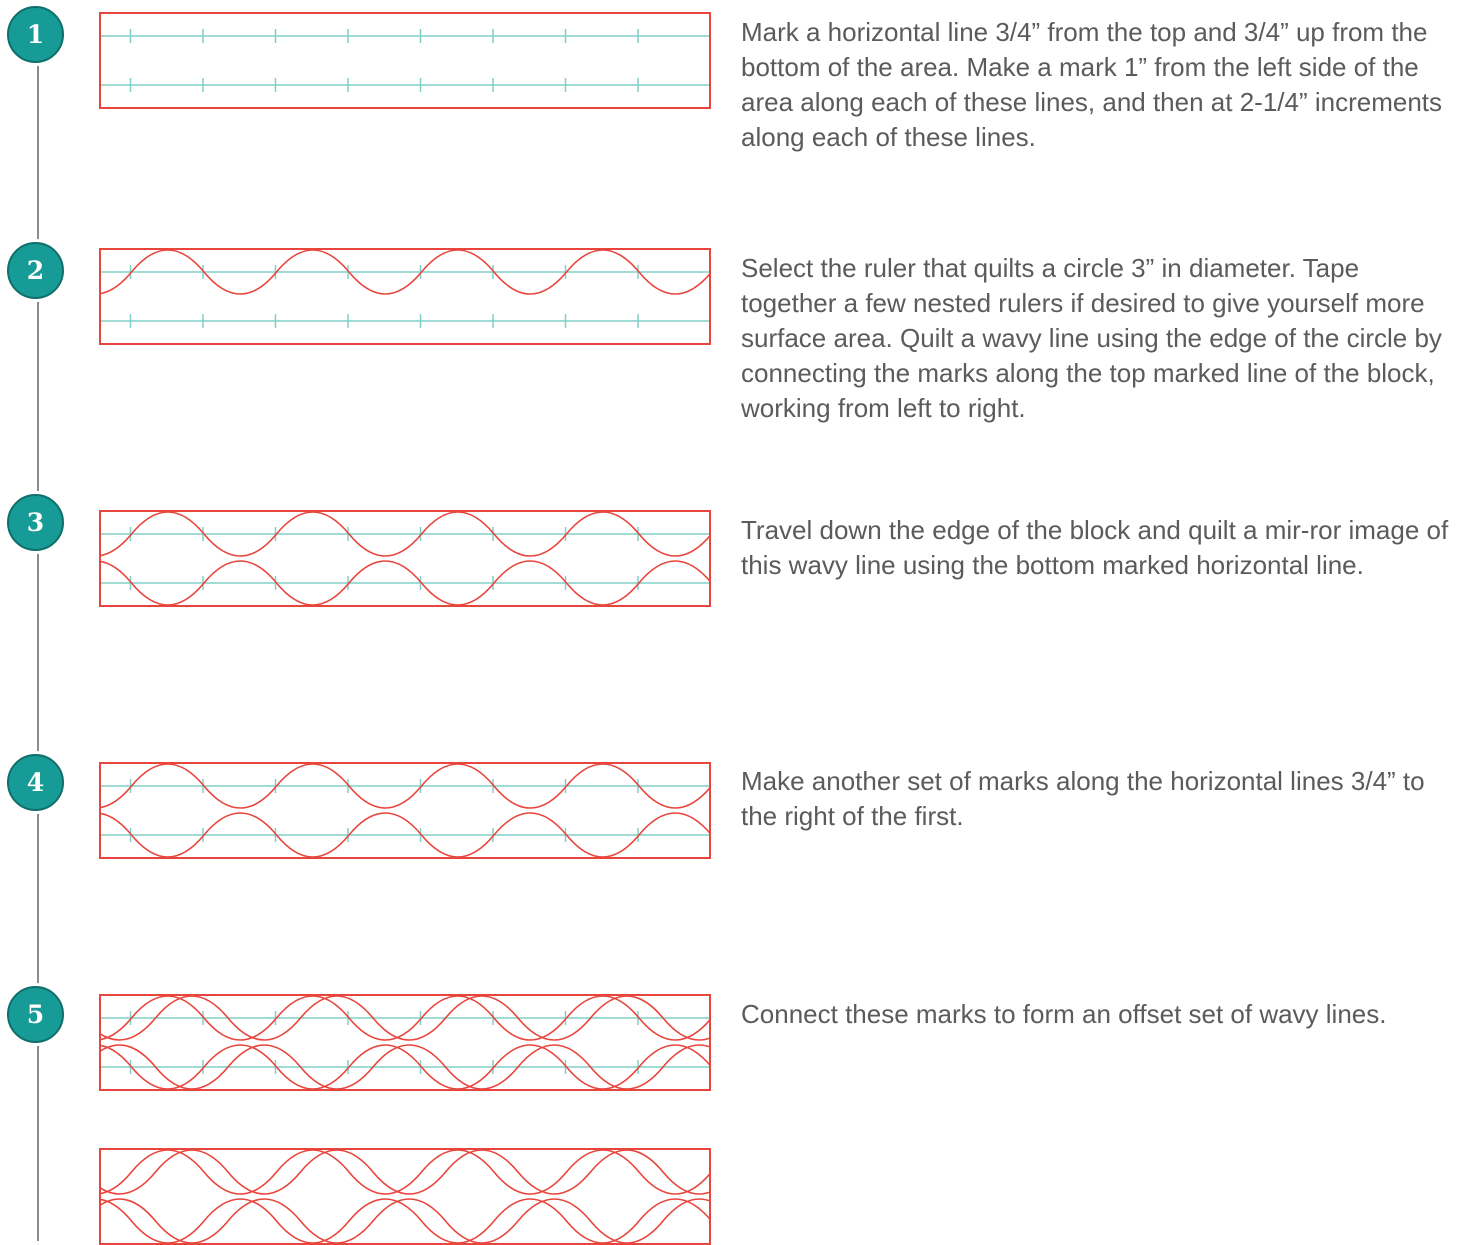 The image size is (1462, 1245). What do you see at coordinates (35, 1014) in the screenshot?
I see `step-number-badge: 5` at bounding box center [35, 1014].